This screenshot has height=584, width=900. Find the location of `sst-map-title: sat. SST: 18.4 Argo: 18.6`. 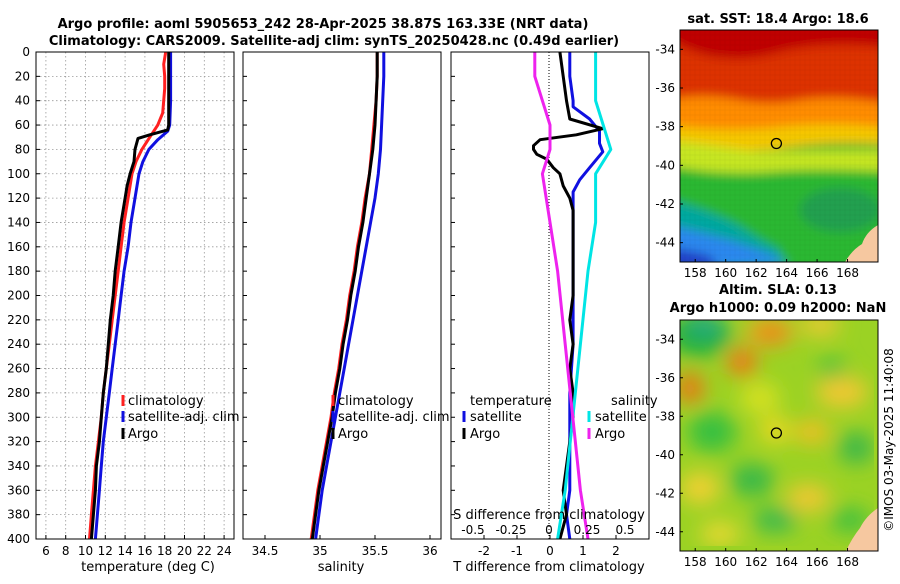

sst-map-title: sat. SST: 18.4 Argo: 18.6 is located at coordinates (777, 19).